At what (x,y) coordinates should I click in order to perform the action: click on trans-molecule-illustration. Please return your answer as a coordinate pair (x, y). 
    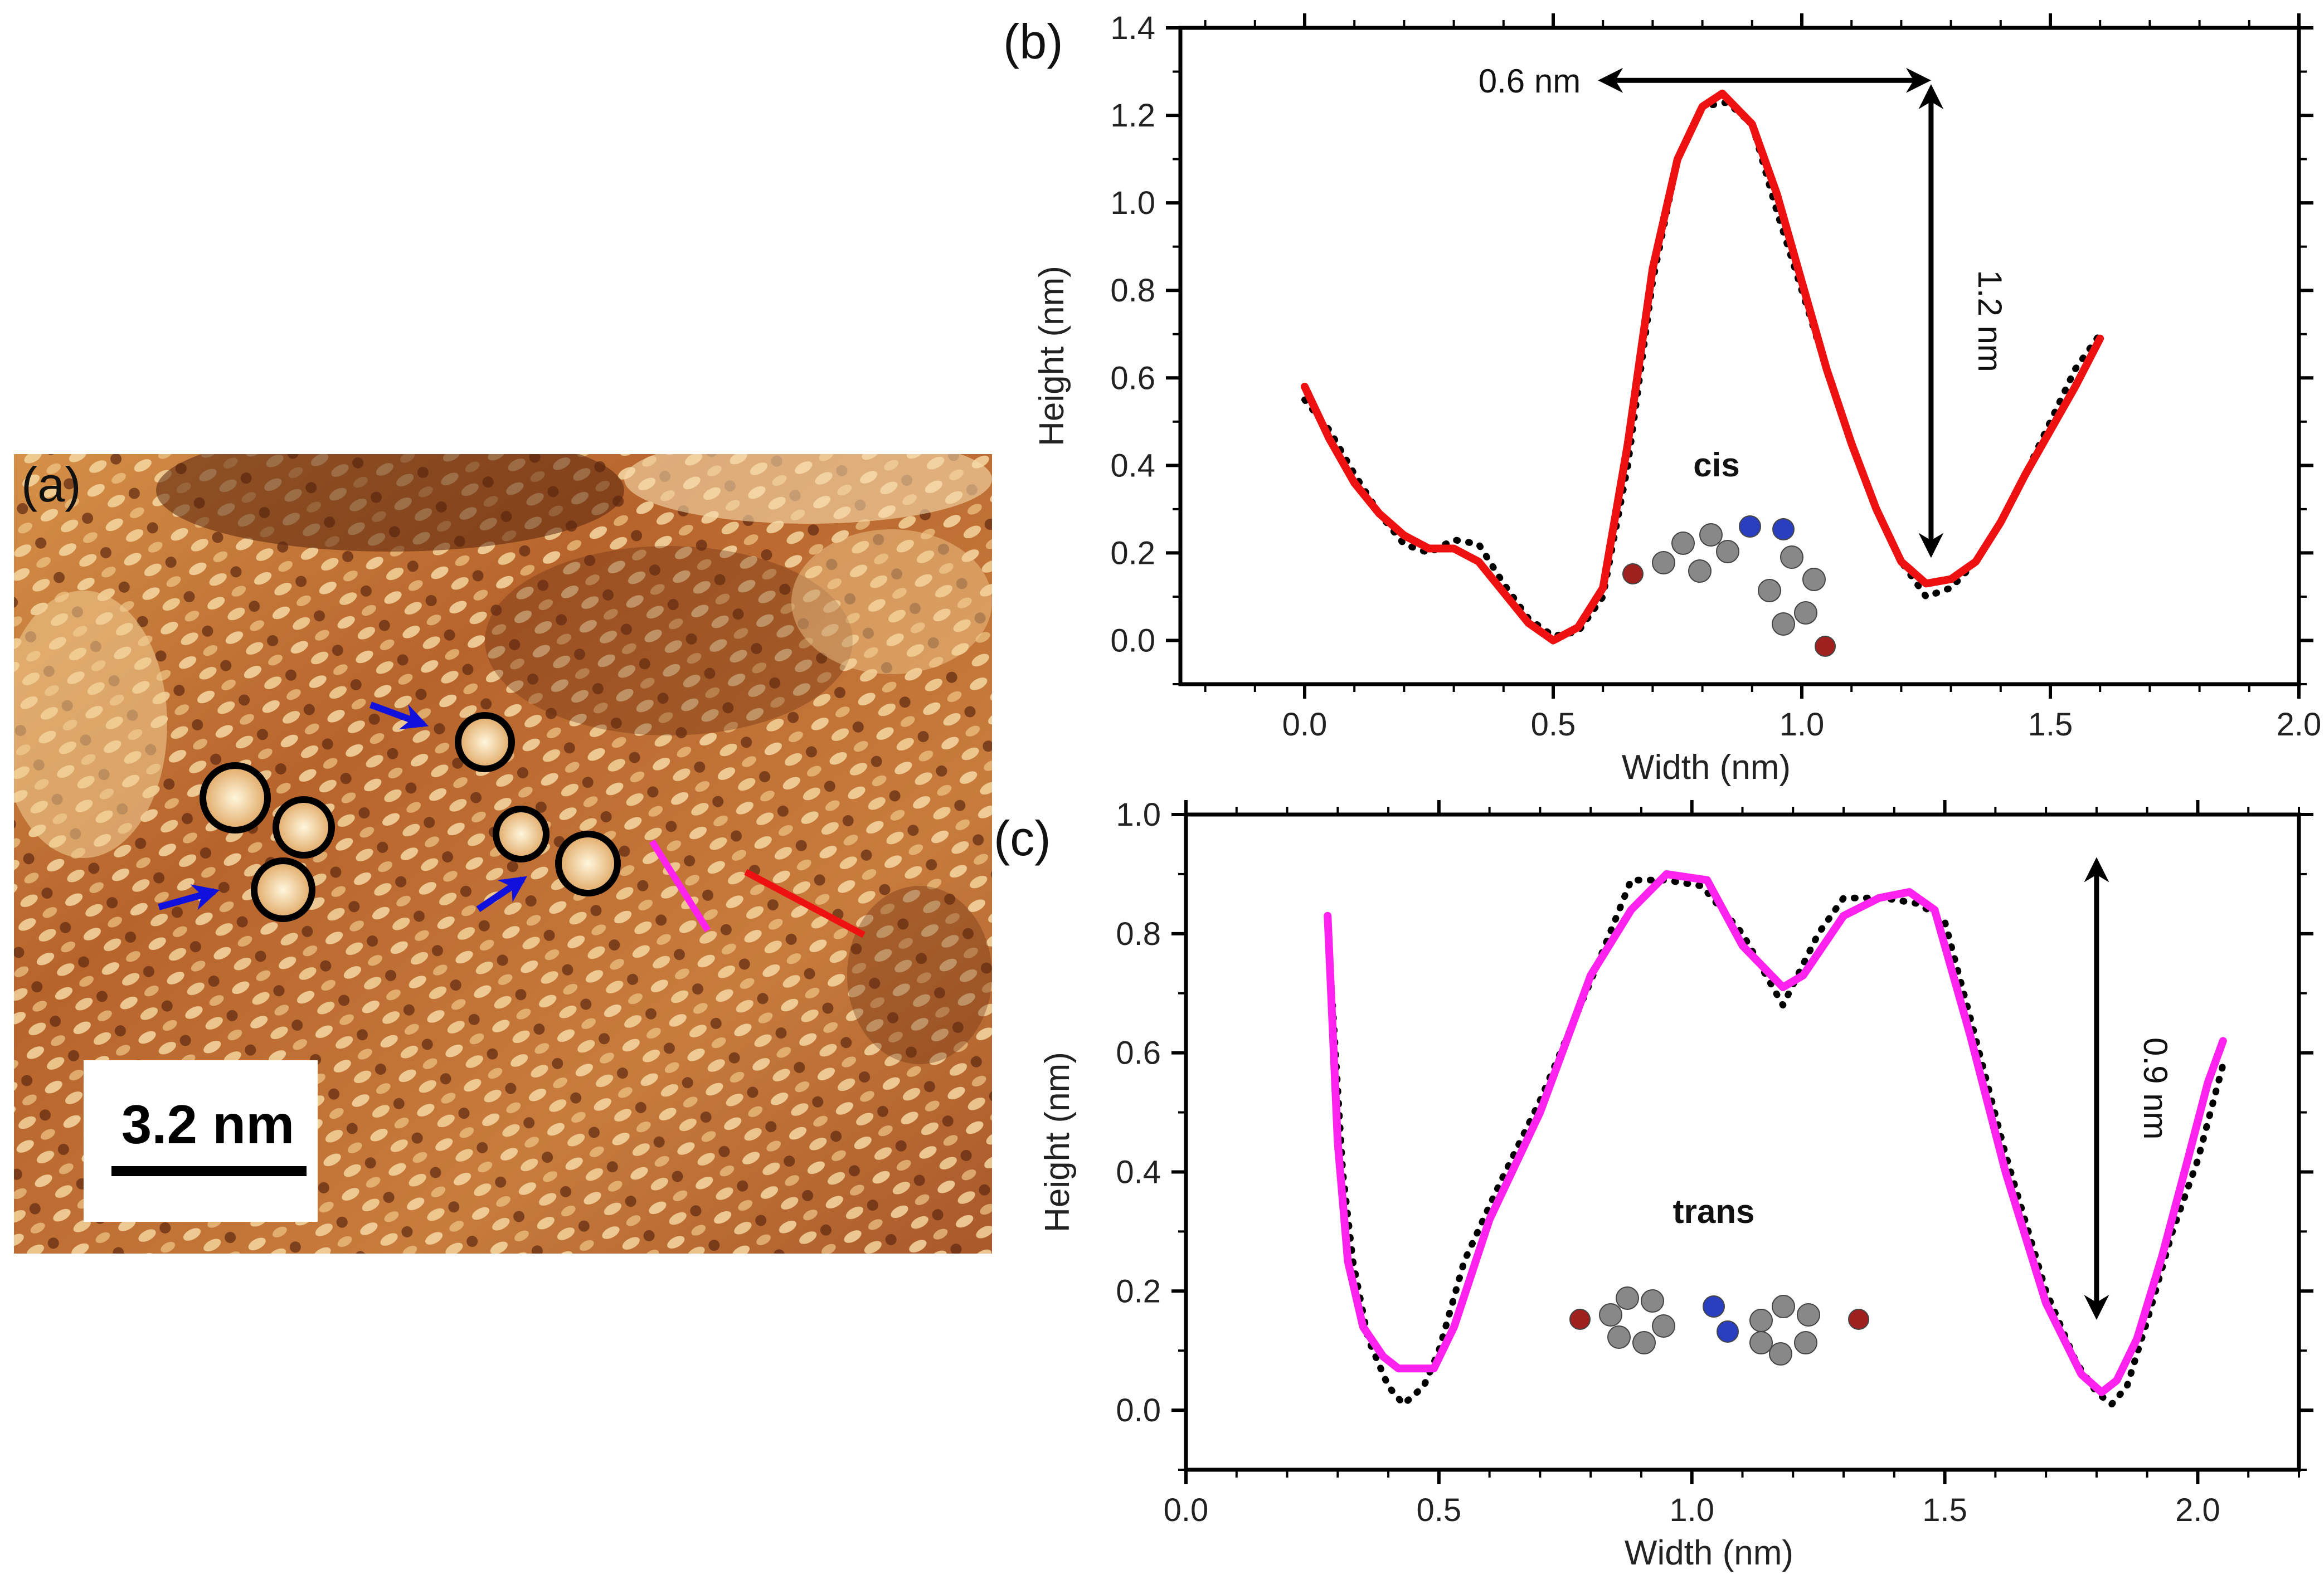
    Looking at the image, I should click on (1719, 1326).